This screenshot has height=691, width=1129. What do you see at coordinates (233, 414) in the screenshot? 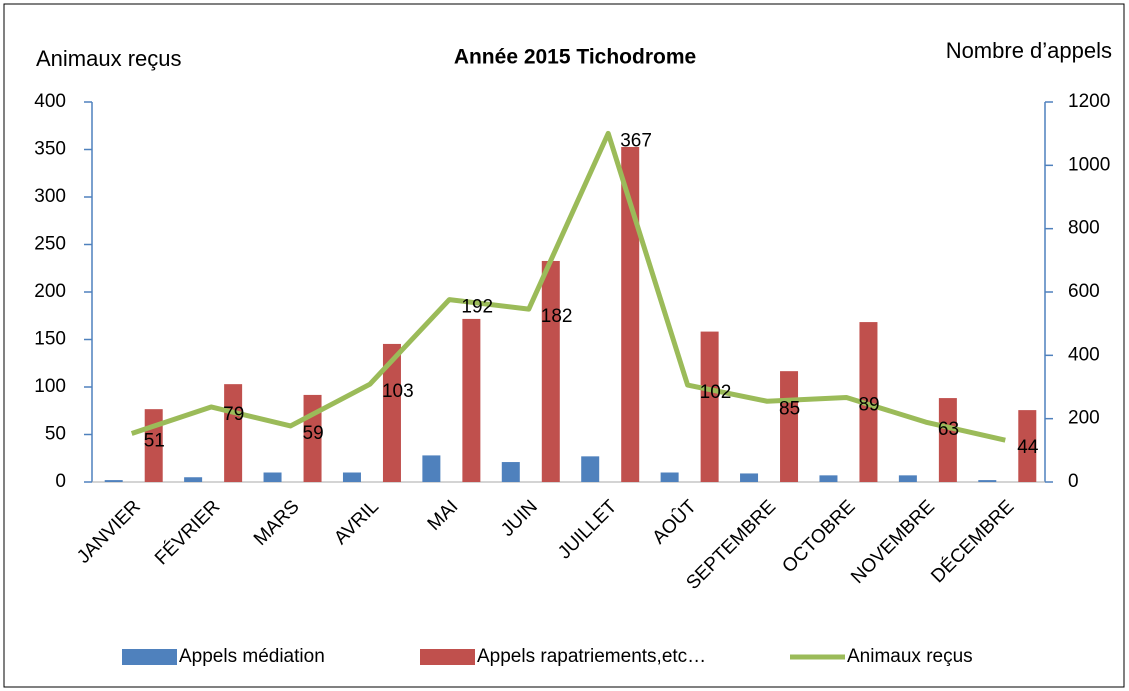
I see `data-label: 79` at bounding box center [233, 414].